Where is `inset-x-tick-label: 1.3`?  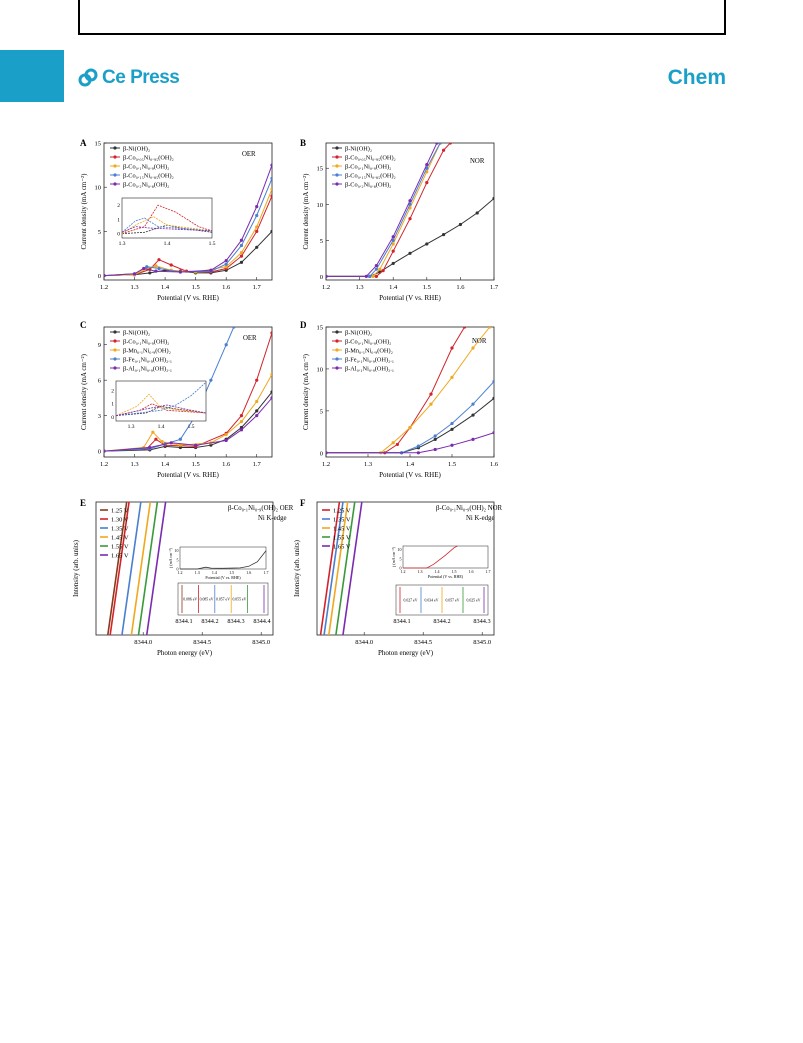 inset-x-tick-label: 1.3 is located at coordinates (420, 571).